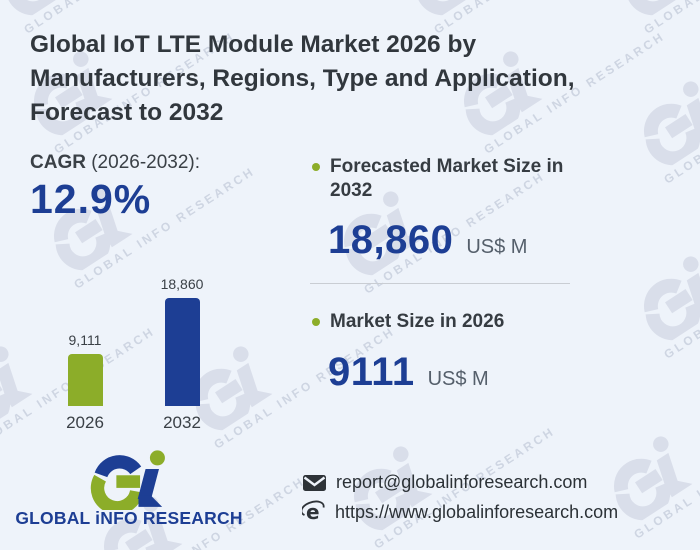  I want to click on stat-unit-2026: US$ M, so click(458, 379).